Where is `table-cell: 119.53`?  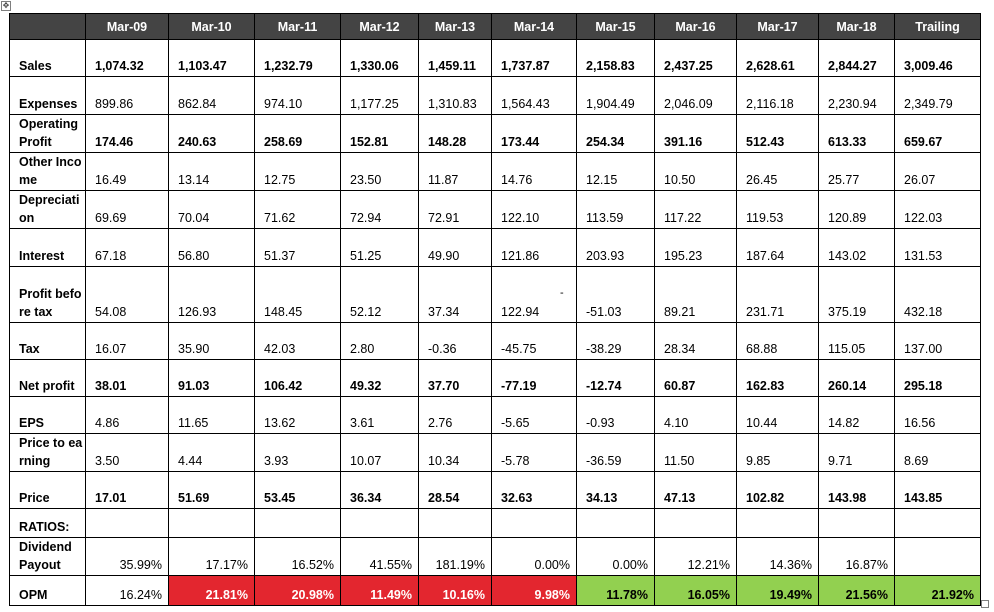
table-cell: 119.53 is located at coordinates (777, 209).